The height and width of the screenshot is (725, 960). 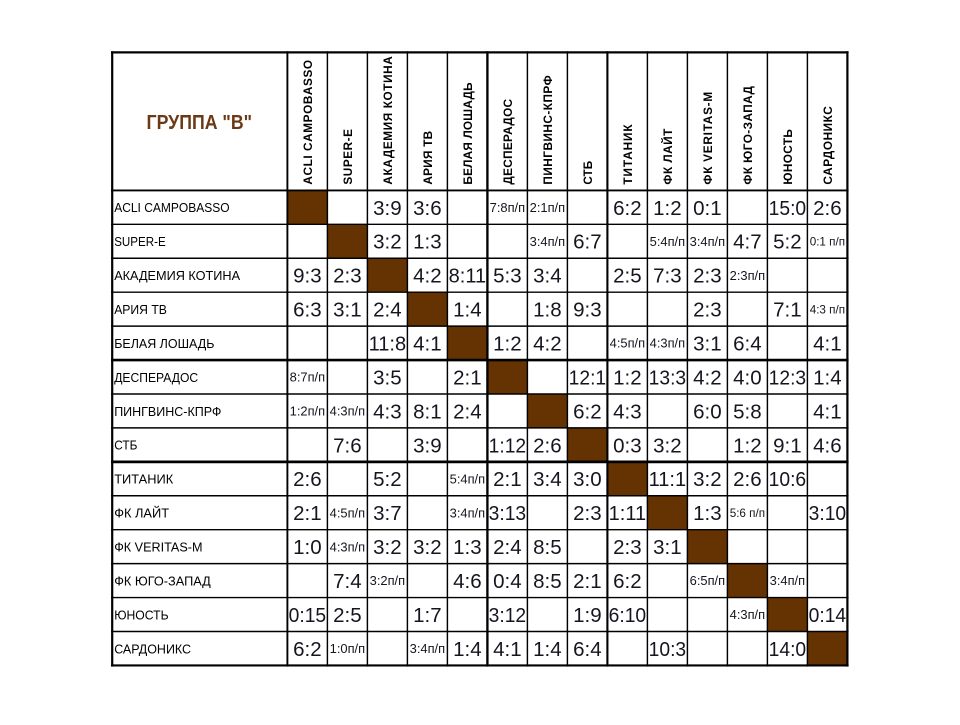 I want to click on svg-text: 6:7, so click(x=587, y=242).